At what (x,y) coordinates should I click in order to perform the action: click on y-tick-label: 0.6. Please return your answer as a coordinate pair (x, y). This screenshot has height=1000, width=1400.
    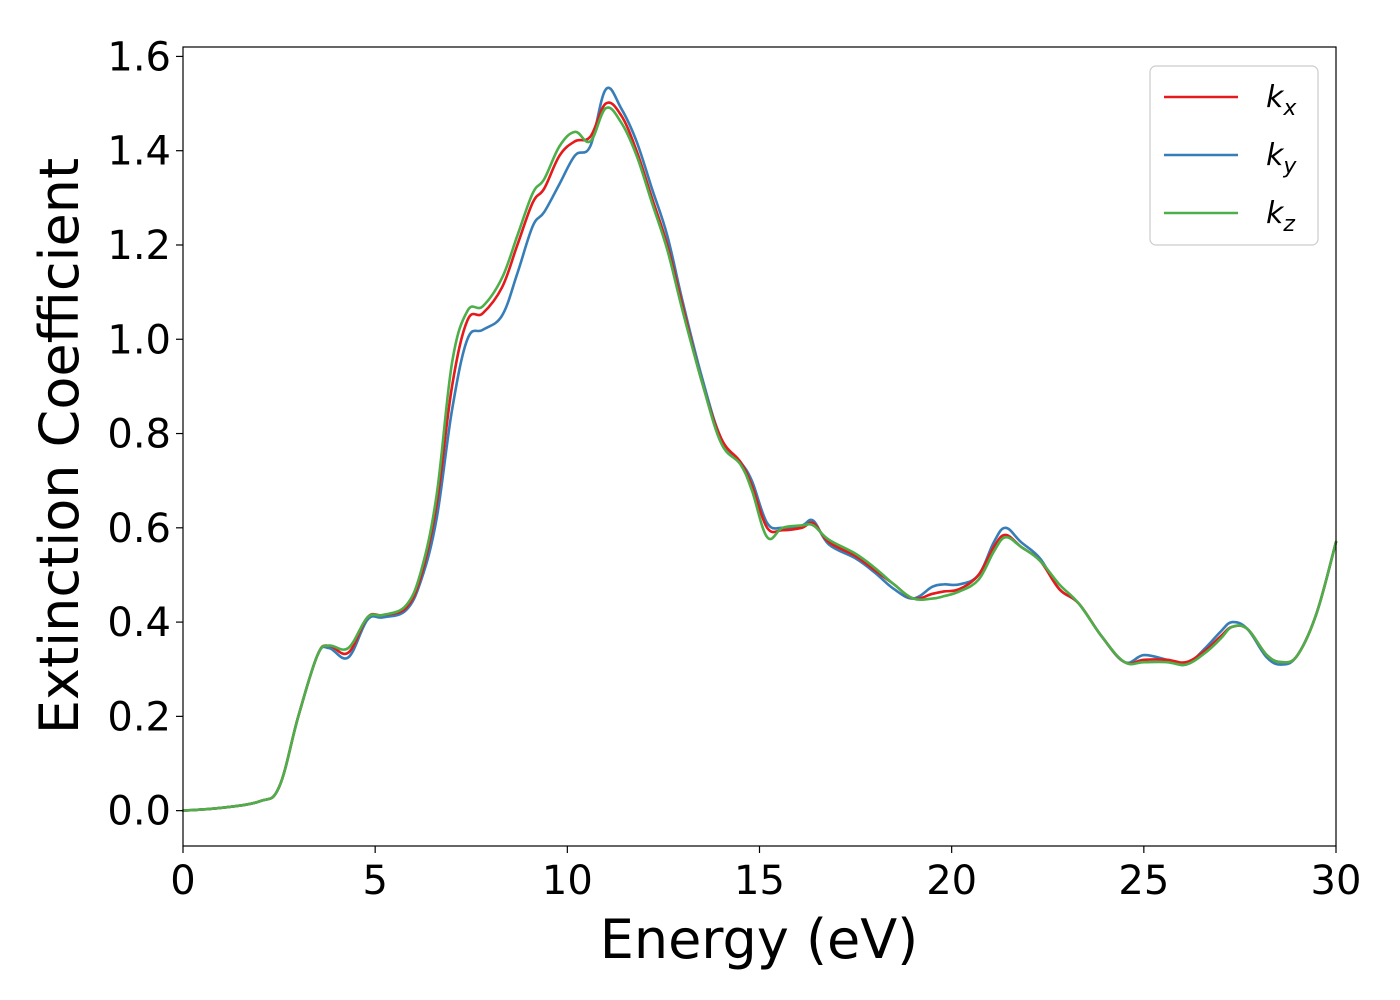
    Looking at the image, I should click on (139, 529).